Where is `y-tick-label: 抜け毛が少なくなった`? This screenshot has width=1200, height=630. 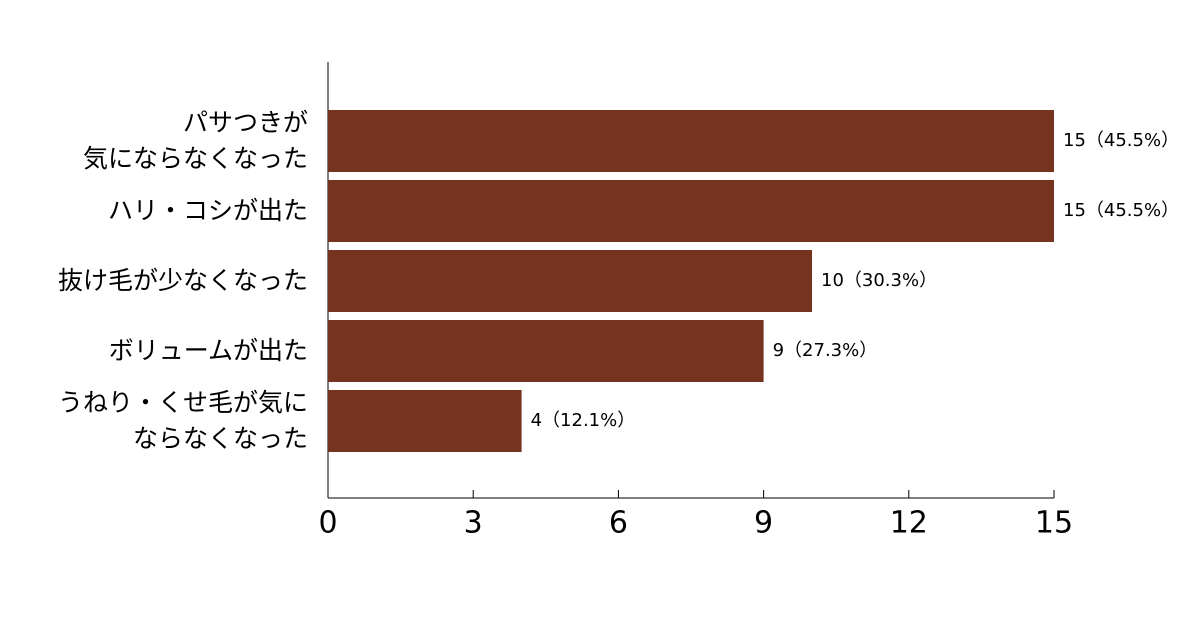 y-tick-label: 抜け毛が少なくなった is located at coordinates (182, 280).